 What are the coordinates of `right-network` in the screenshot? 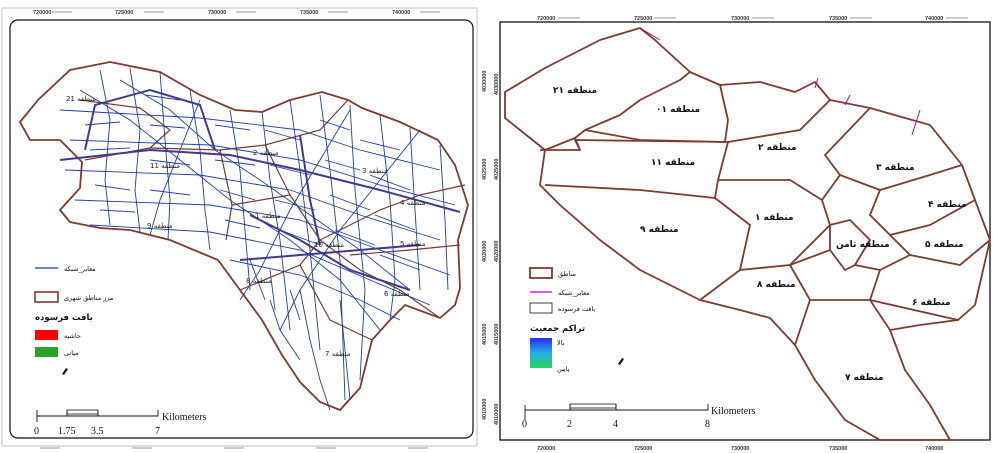 It's located at (780, 81).